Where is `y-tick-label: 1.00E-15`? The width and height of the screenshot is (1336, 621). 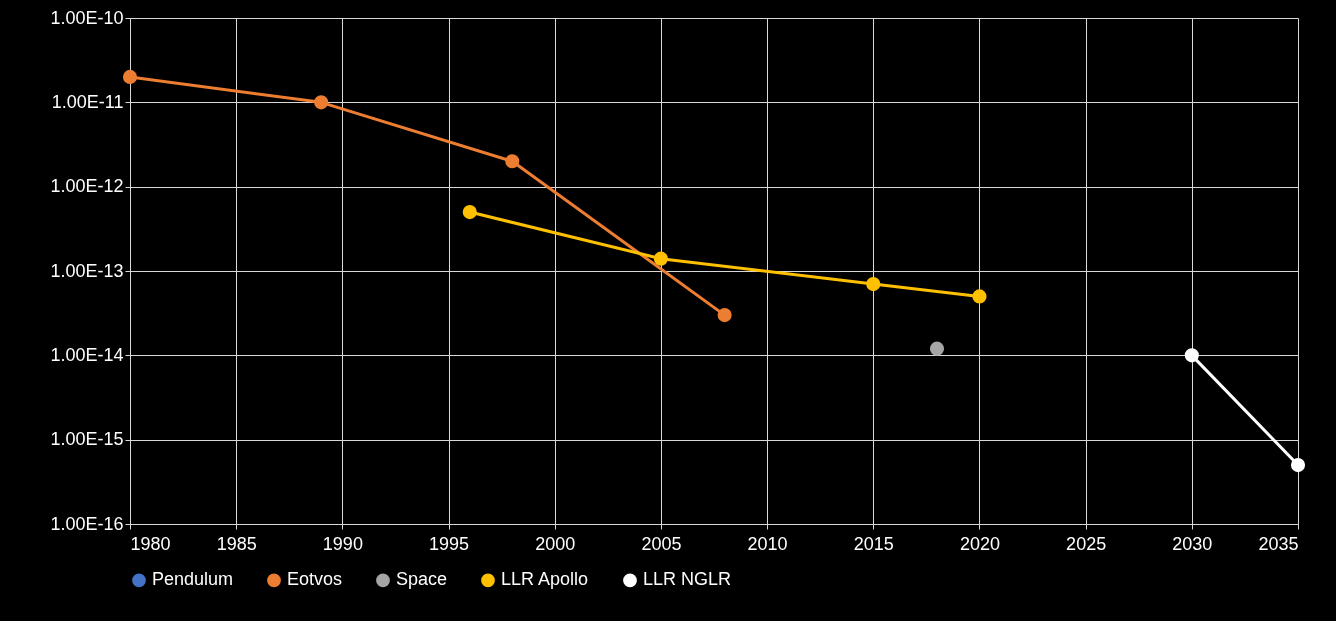
y-tick-label: 1.00E-15 is located at coordinates (87, 439).